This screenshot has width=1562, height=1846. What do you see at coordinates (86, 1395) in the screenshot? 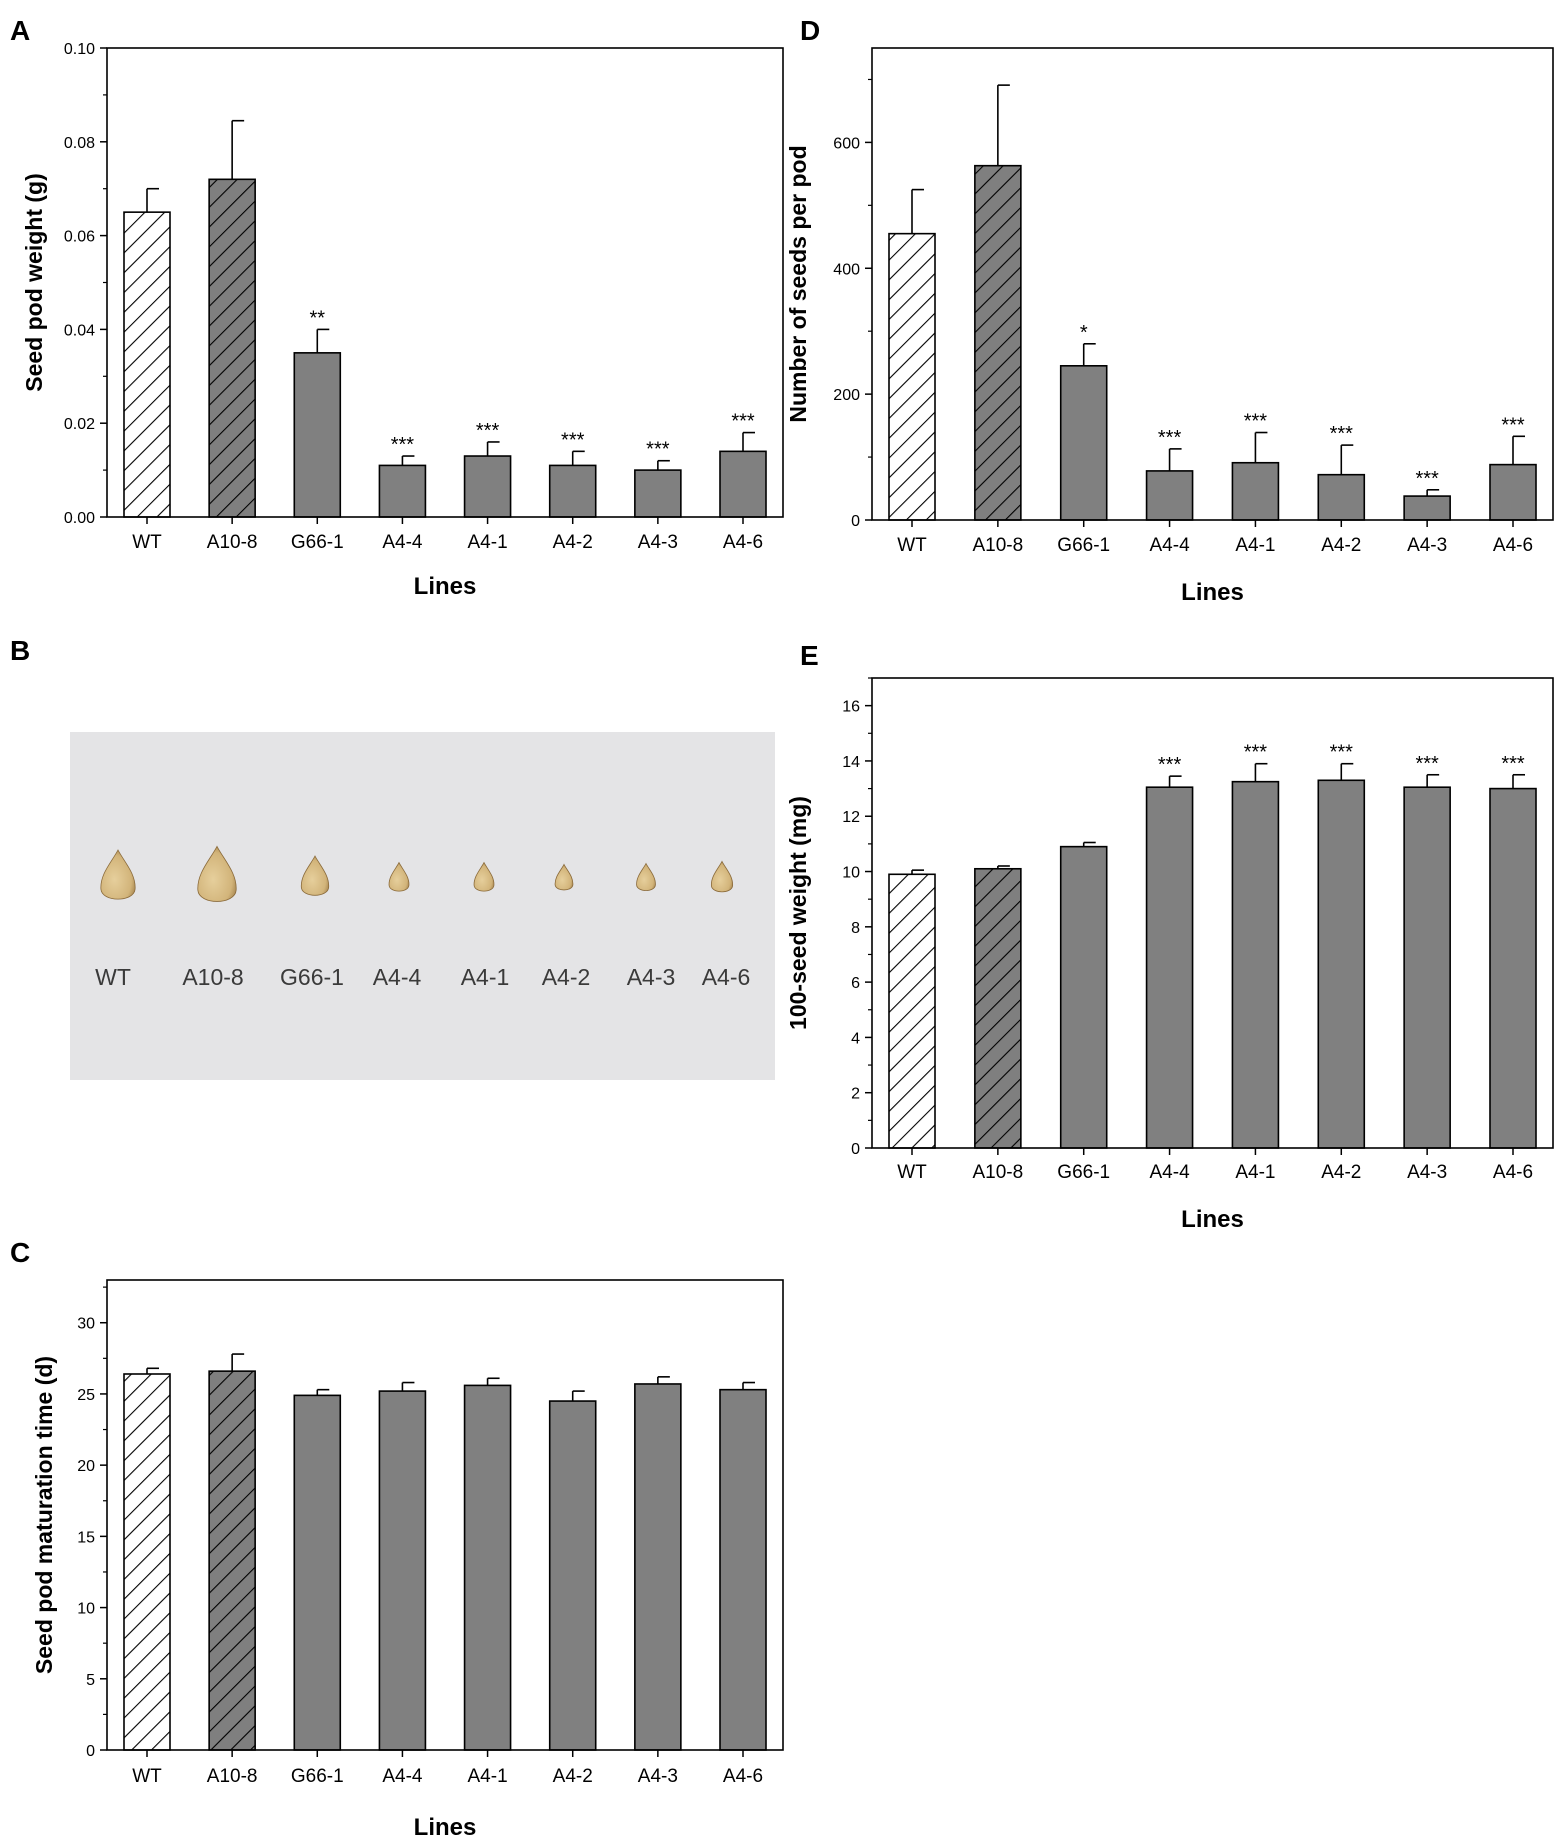
I see `y-tick-label: 25` at bounding box center [86, 1395].